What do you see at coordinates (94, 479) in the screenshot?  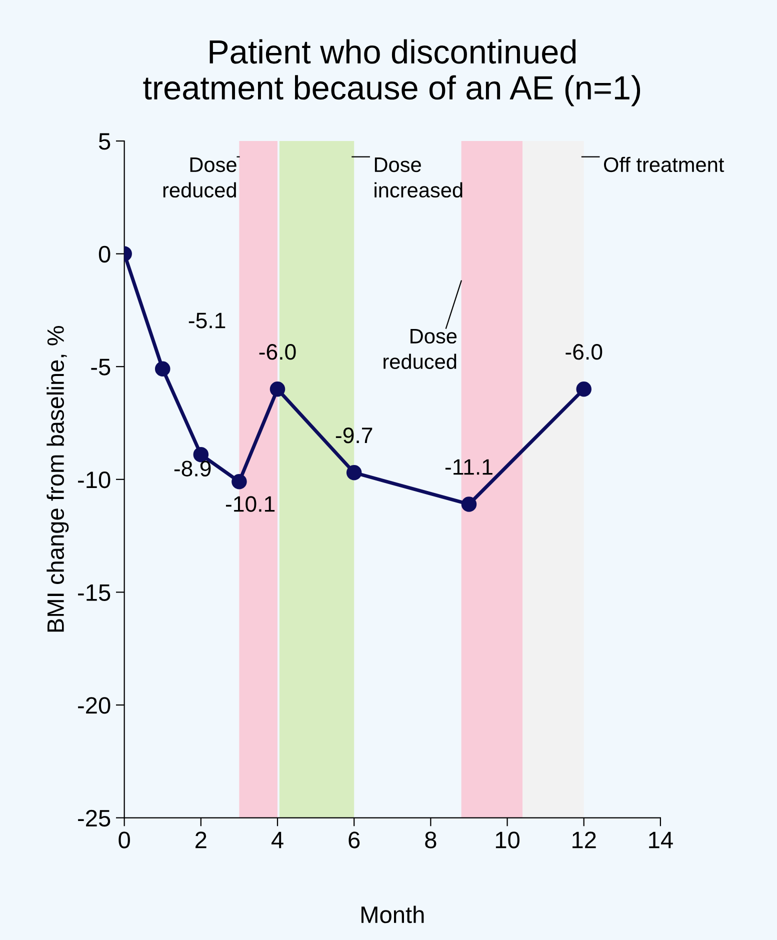 I see `y-tick-label: -10` at bounding box center [94, 479].